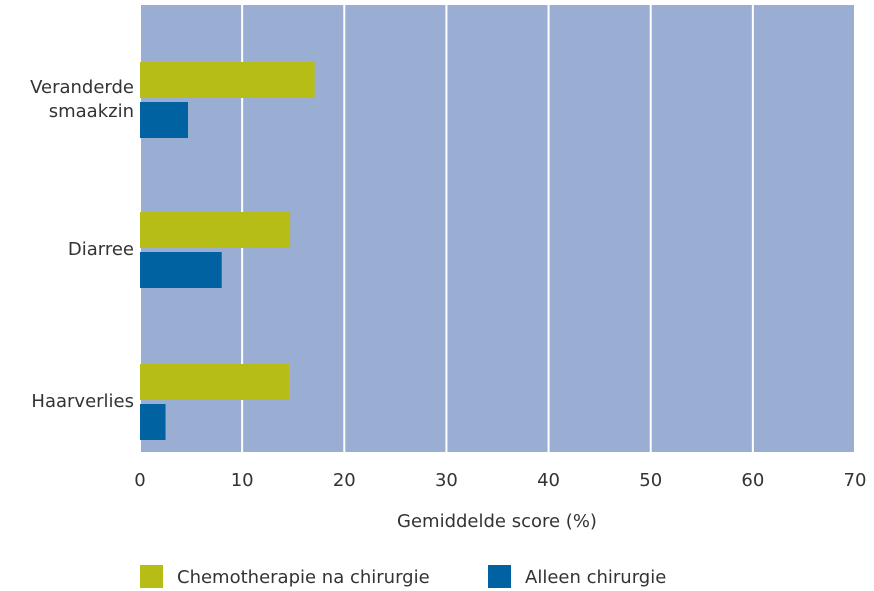 The image size is (874, 591). I want to click on x-tick-label: 20, so click(344, 480).